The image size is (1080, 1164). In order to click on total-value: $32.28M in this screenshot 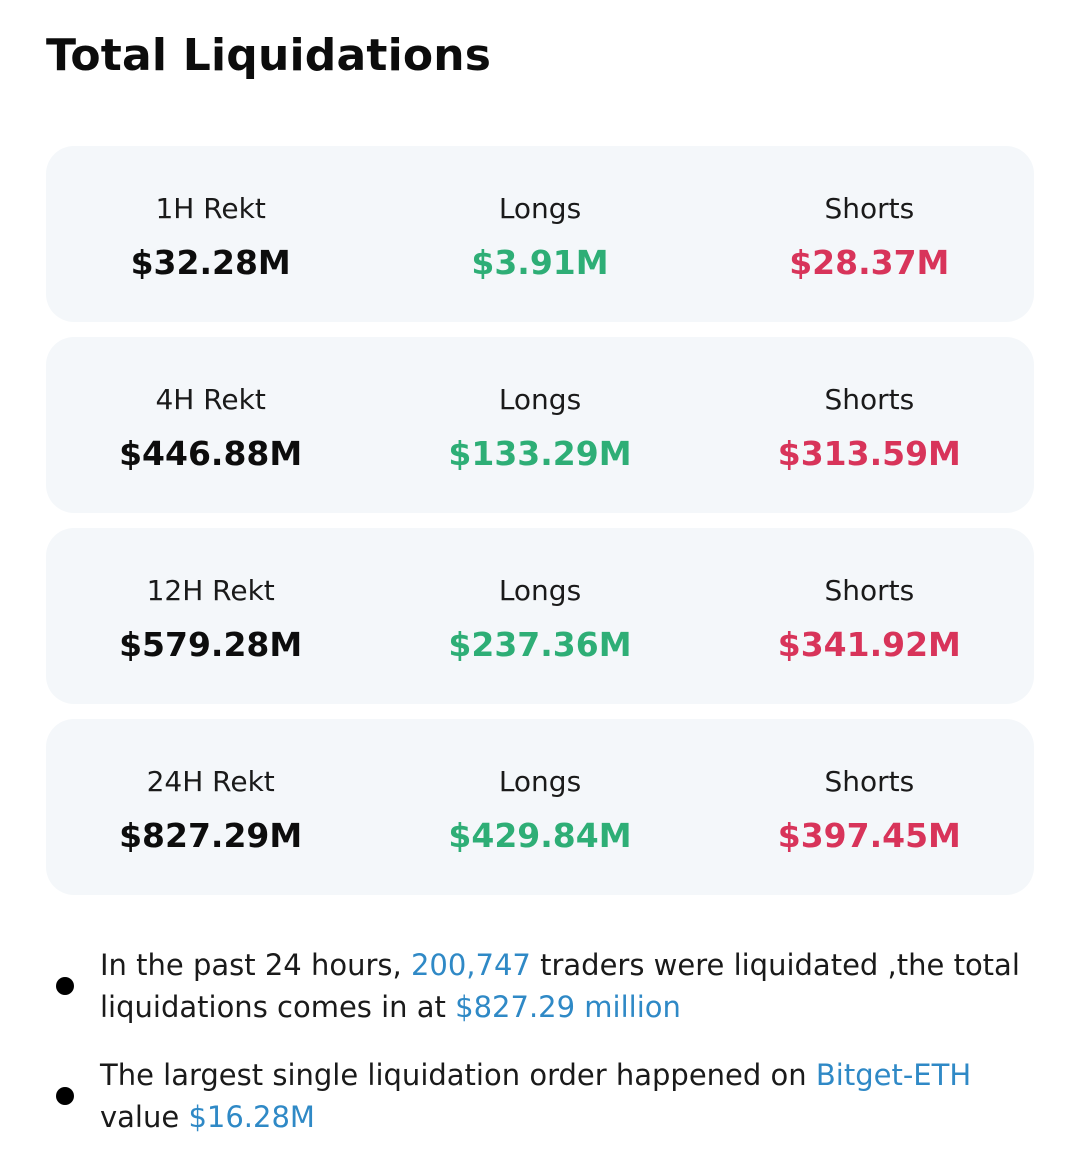, I will do `click(210, 262)`.